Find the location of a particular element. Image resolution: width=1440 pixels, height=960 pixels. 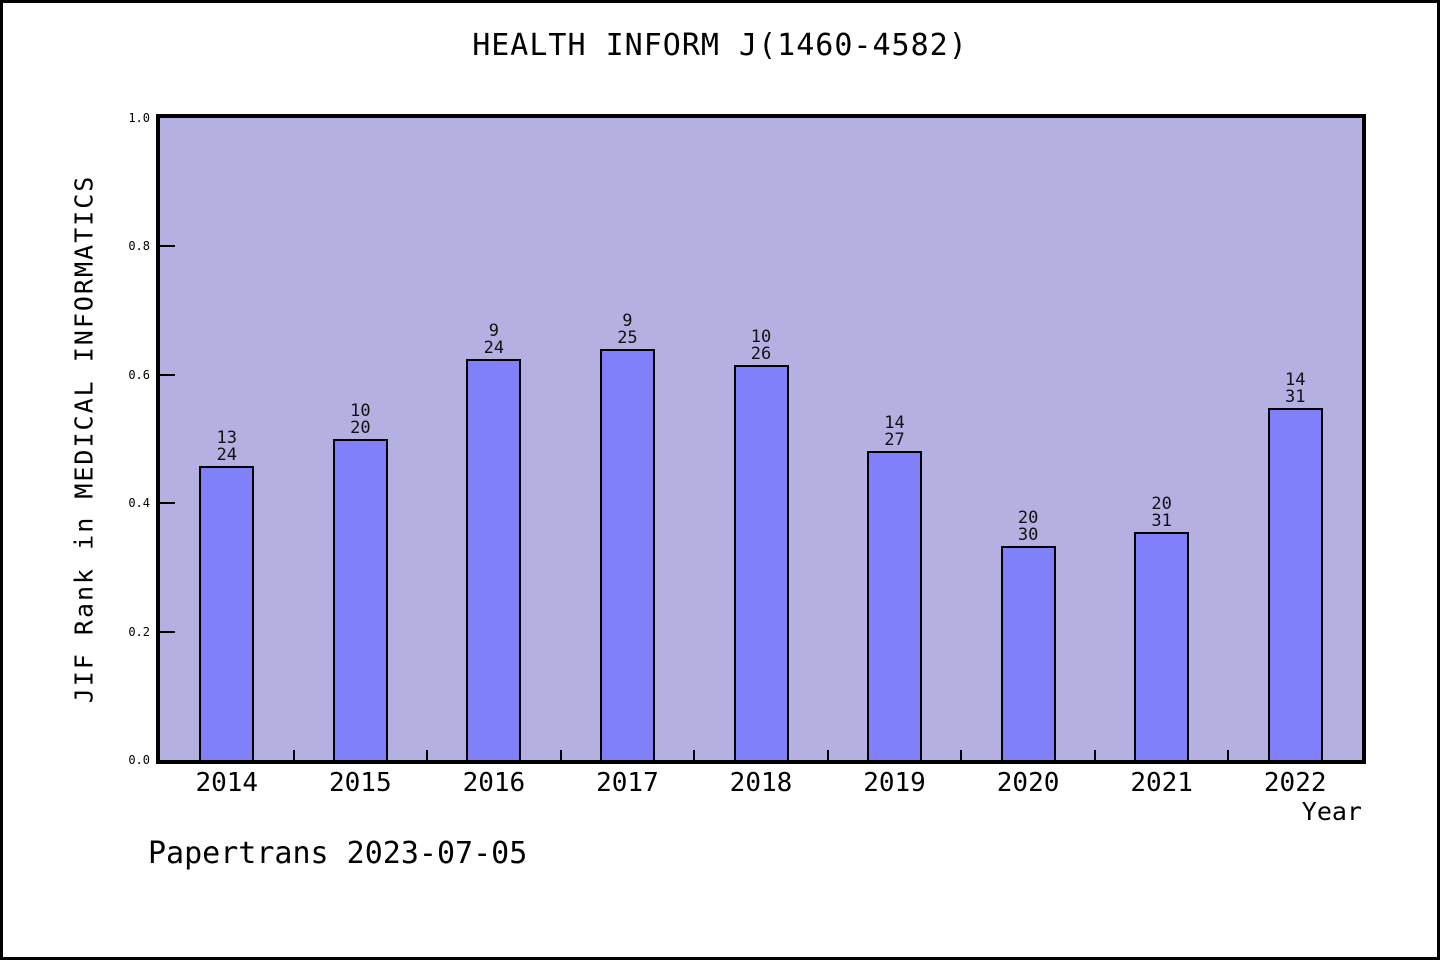

bar-value-label-2014: 13 24 is located at coordinates (227, 446).